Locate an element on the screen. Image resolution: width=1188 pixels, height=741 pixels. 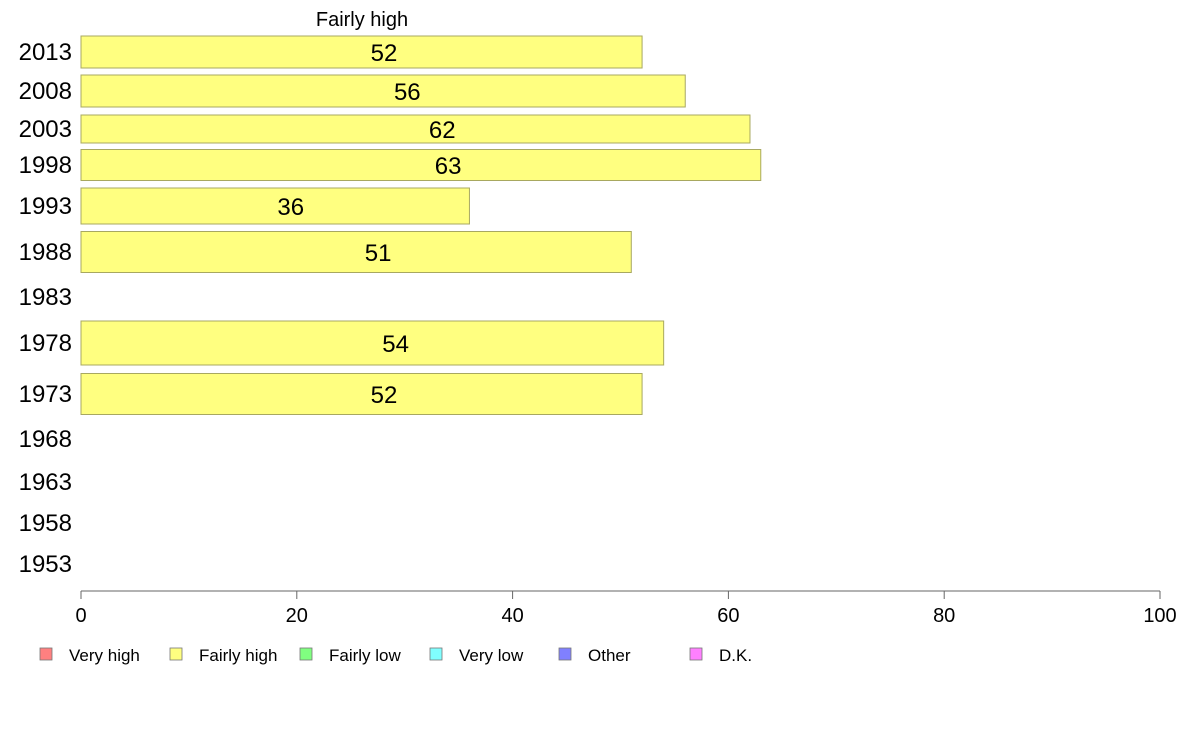
bar-2013 is located at coordinates (361, 52).